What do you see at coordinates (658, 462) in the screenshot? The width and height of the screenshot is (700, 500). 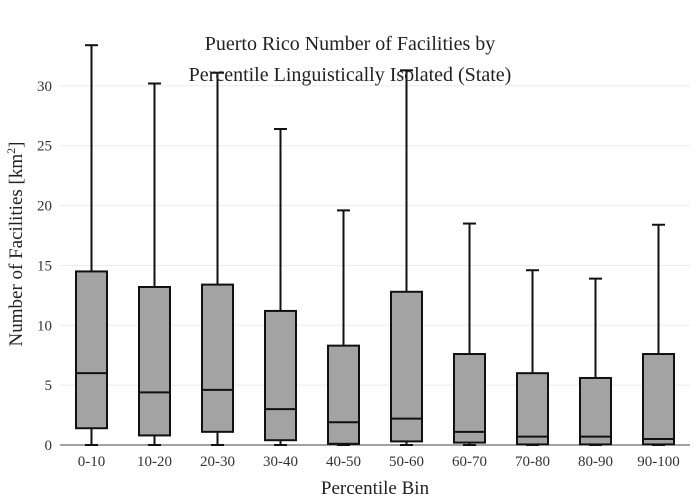 I see `x-tick-label: 90-100` at bounding box center [658, 462].